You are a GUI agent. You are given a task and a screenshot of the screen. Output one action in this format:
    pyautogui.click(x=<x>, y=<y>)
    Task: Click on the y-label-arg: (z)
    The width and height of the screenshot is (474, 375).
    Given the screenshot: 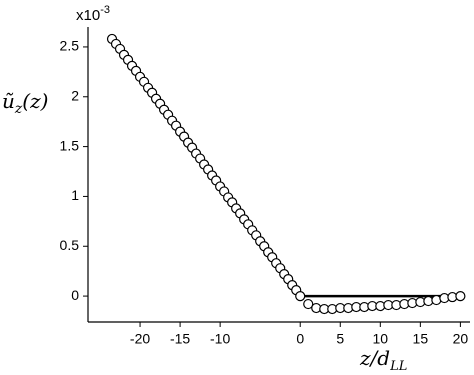 What is the action you would take?
    pyautogui.click(x=35, y=101)
    